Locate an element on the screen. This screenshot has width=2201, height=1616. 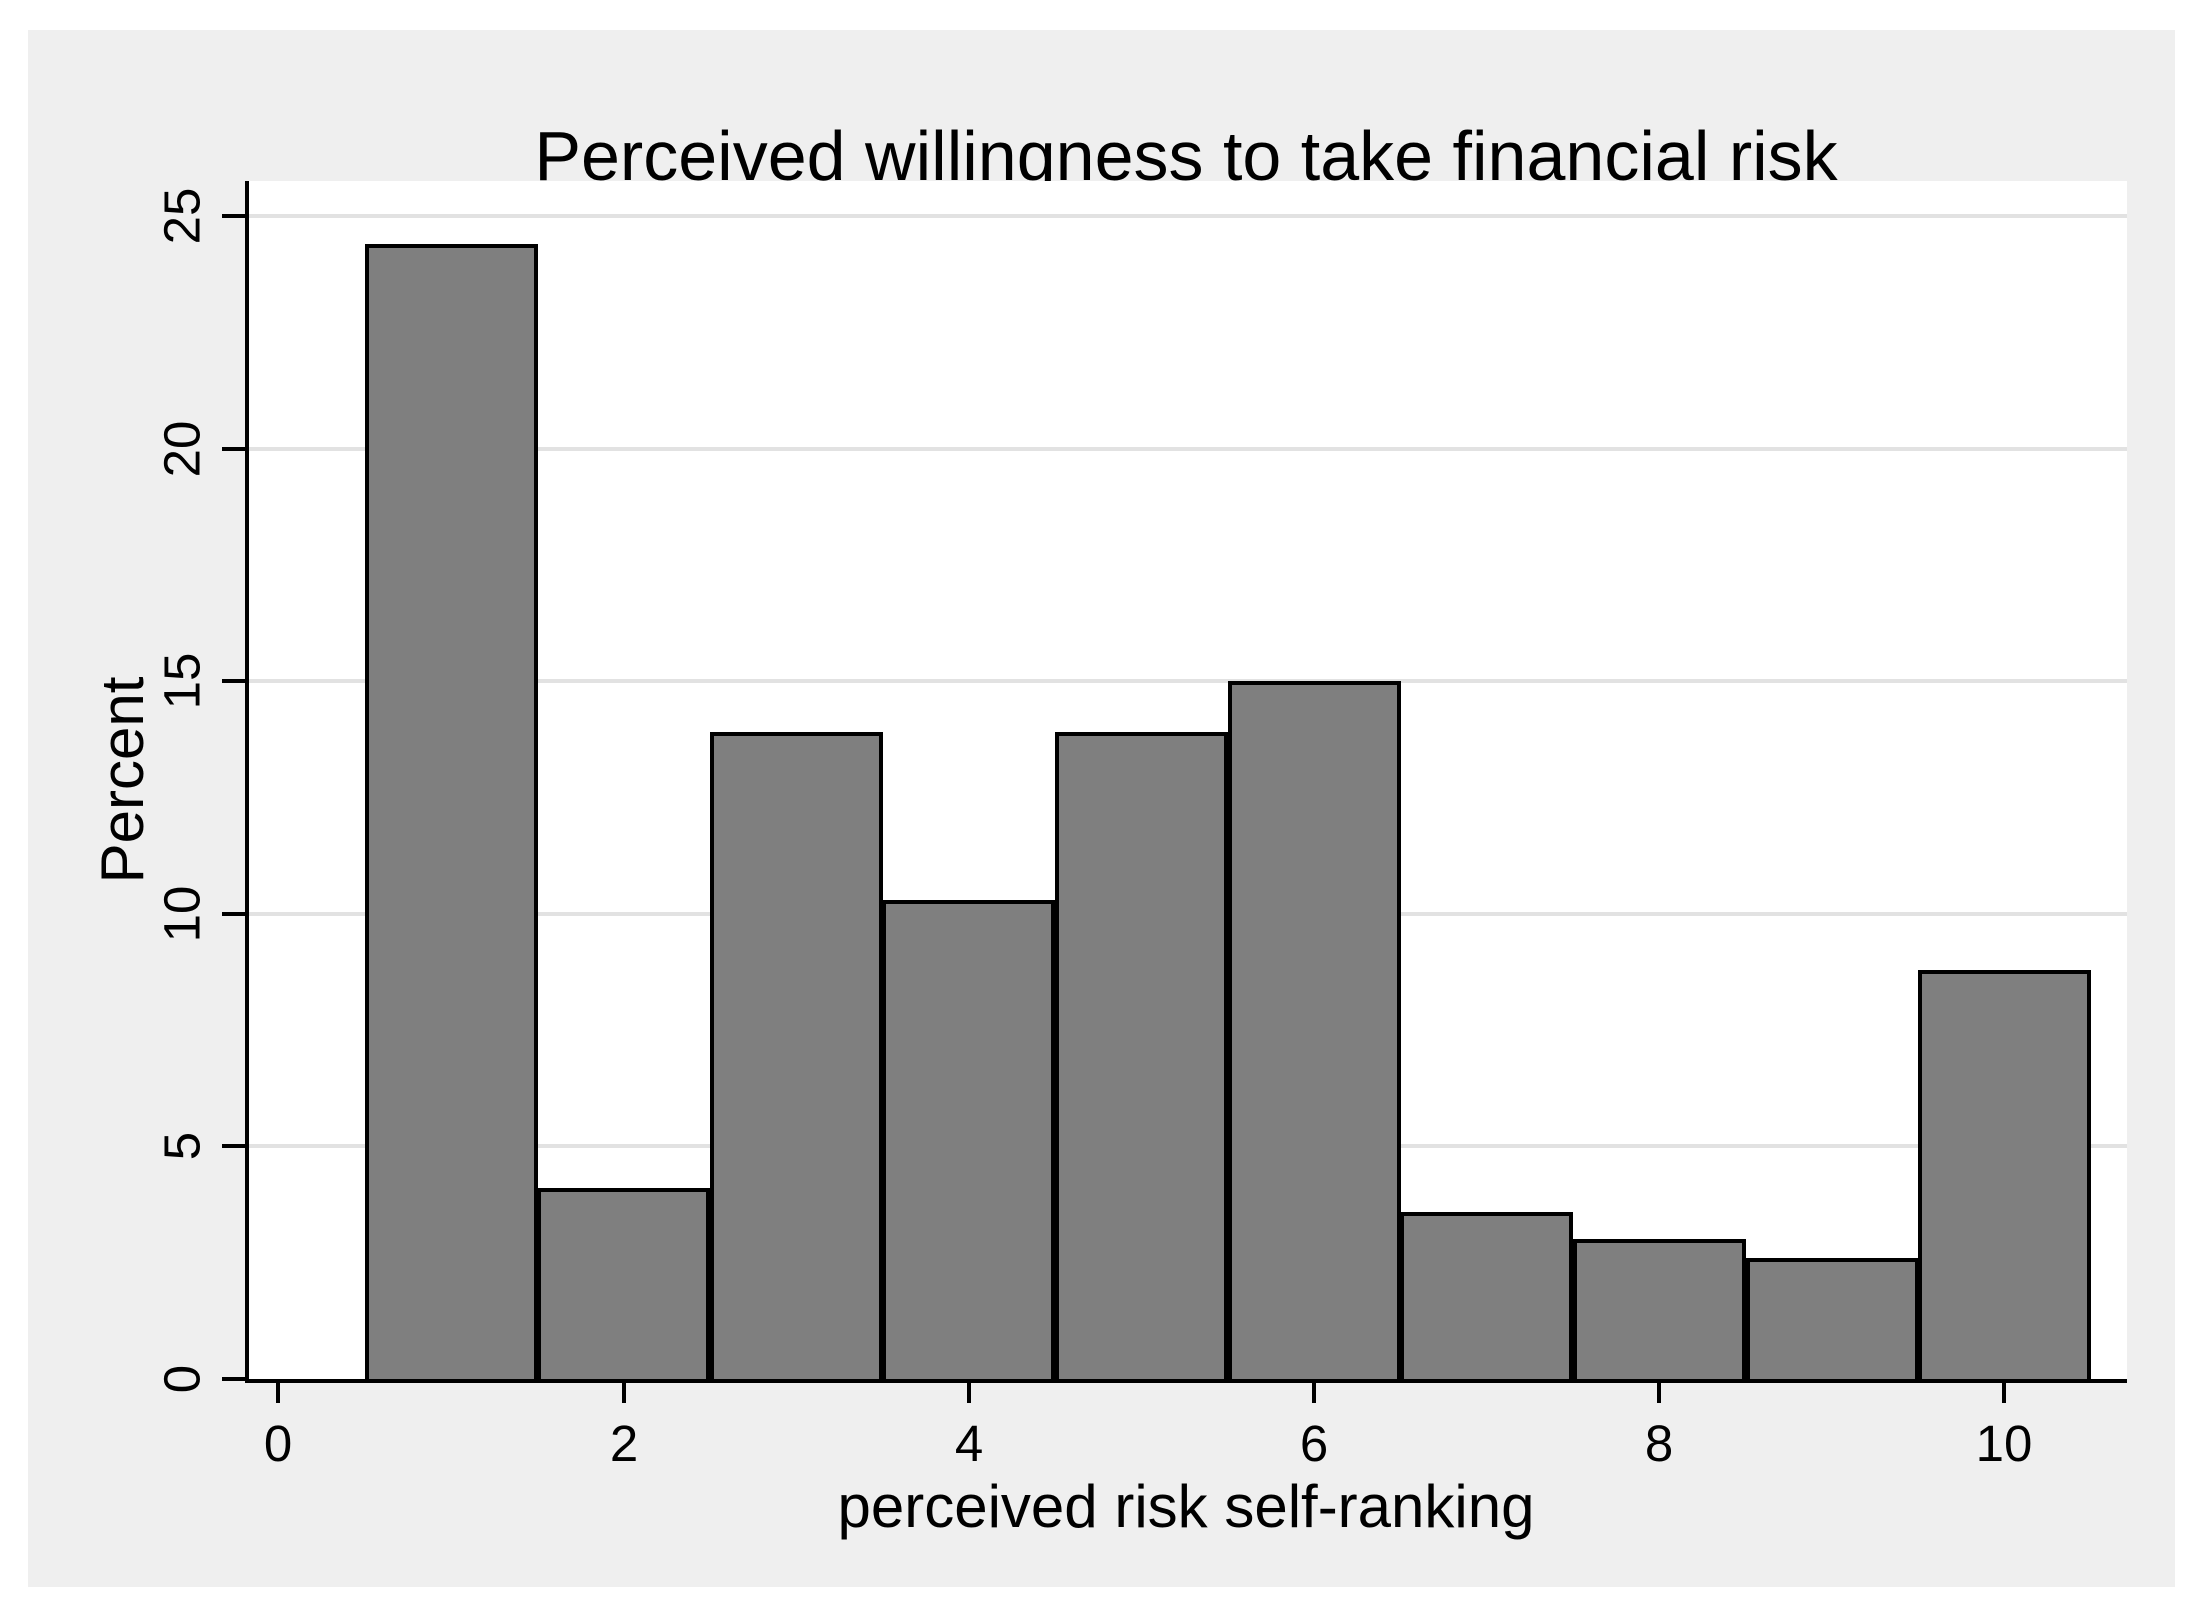
x-tick-label: 0 is located at coordinates (278, 1443).